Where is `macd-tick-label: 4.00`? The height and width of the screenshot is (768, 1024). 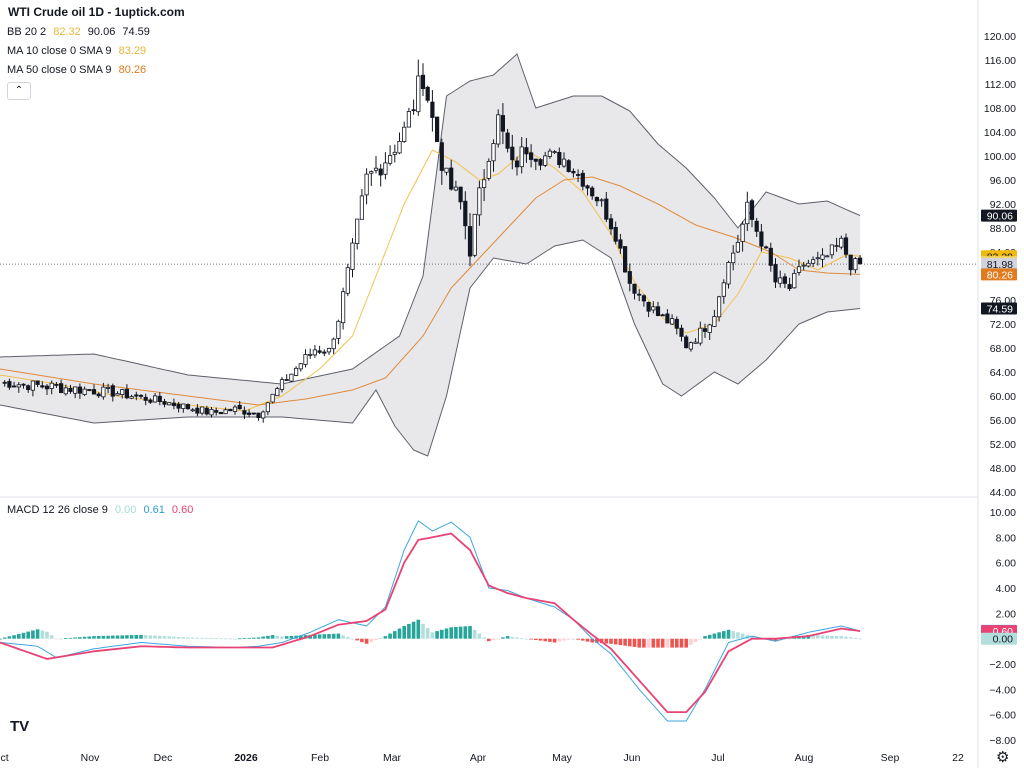
macd-tick-label: 4.00 is located at coordinates (1006, 589).